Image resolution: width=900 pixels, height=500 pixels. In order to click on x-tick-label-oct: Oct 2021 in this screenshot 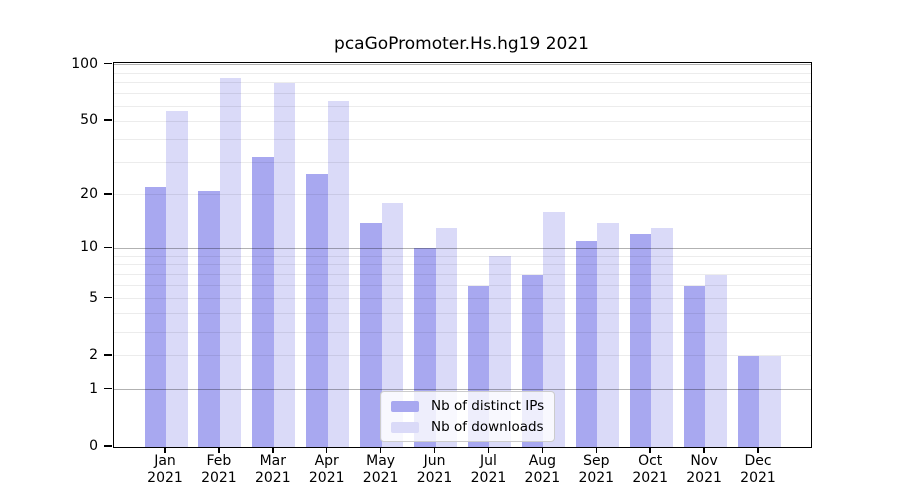, I will do `click(650, 469)`.